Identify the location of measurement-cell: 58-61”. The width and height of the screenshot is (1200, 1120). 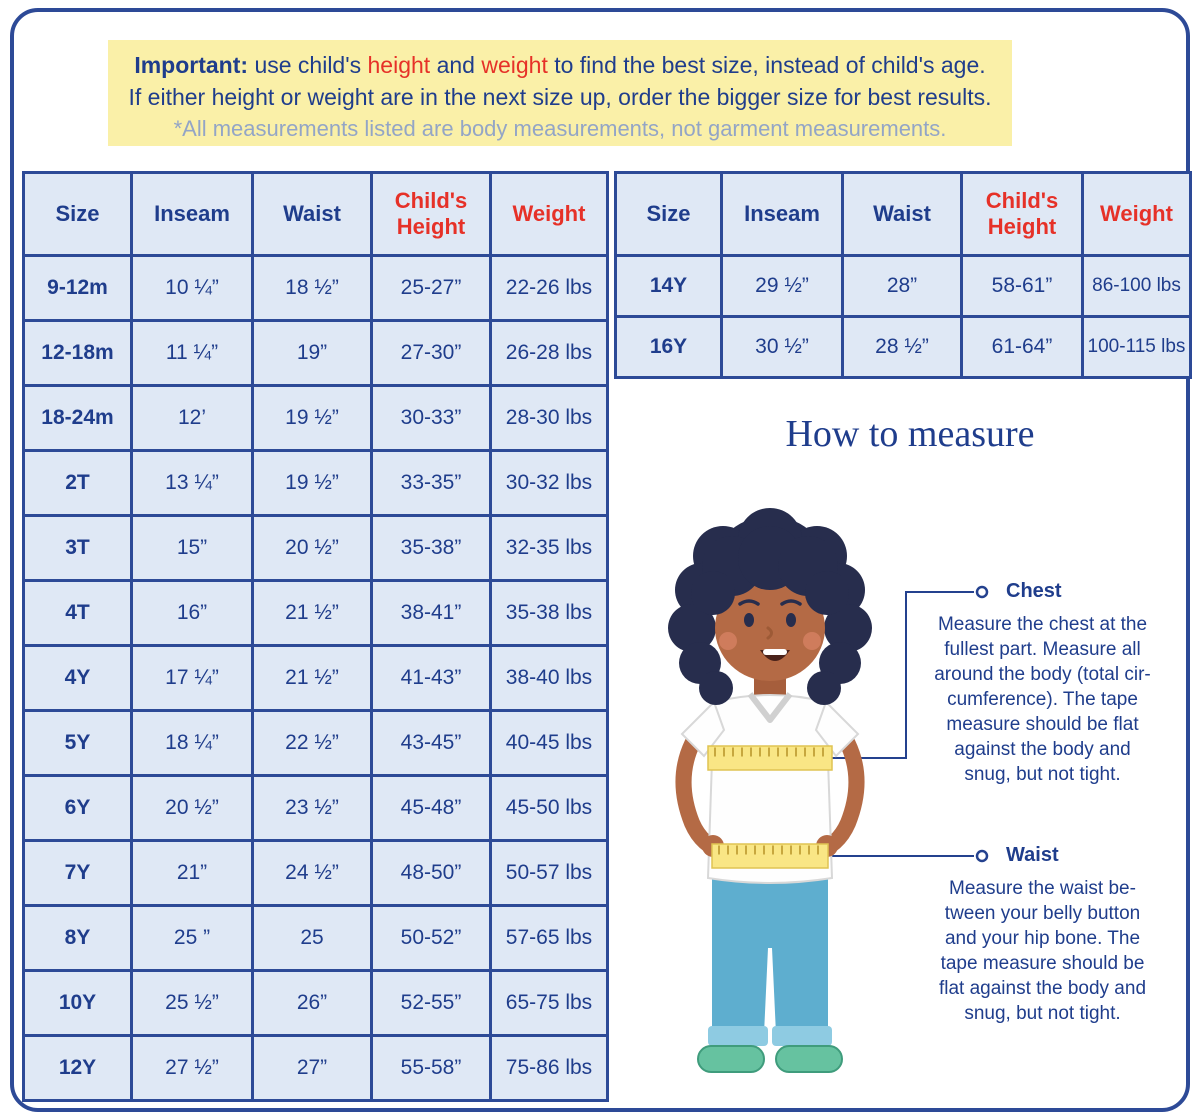
(1022, 286).